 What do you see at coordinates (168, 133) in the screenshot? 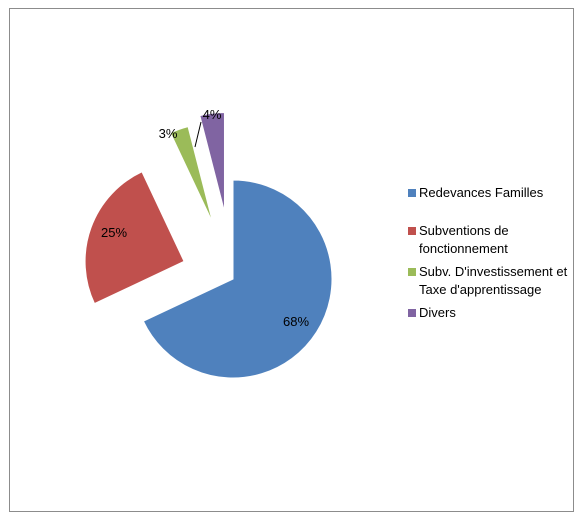
I see `data-label-3: 3%` at bounding box center [168, 133].